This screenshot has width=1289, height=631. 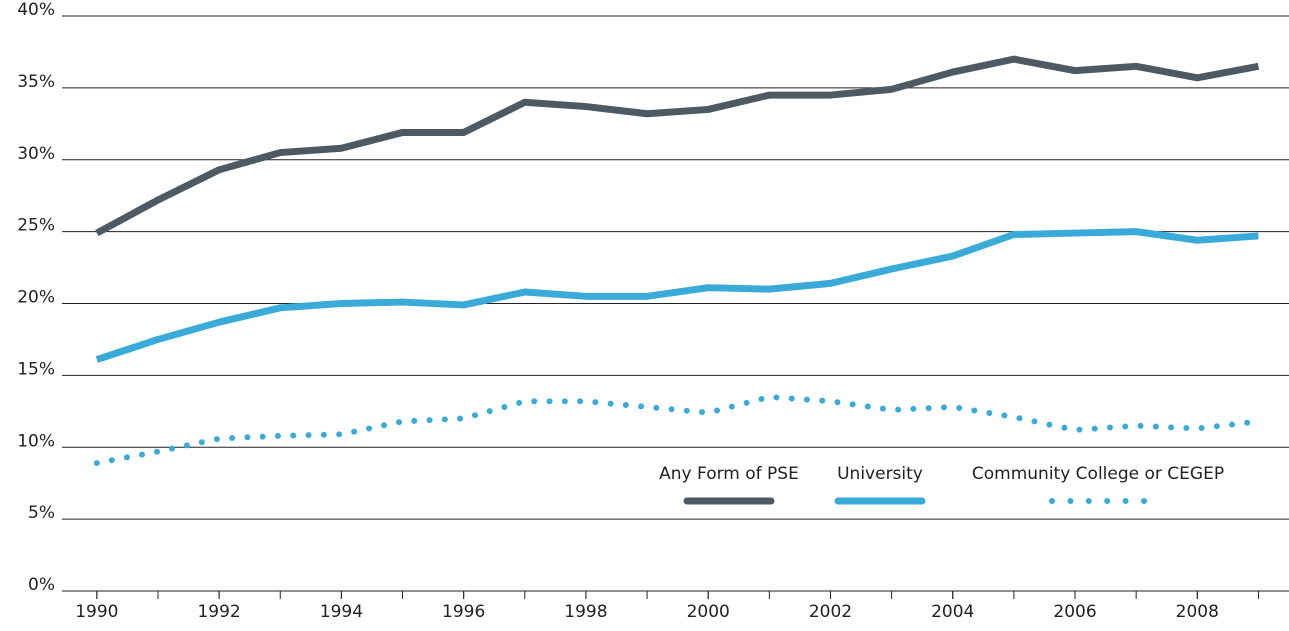 What do you see at coordinates (830, 612) in the screenshot?
I see `x-tick-label: 2002` at bounding box center [830, 612].